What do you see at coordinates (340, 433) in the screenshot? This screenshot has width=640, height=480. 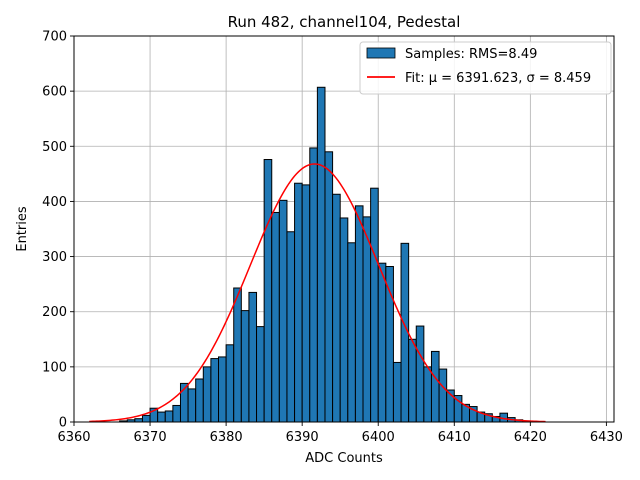 I see `x-axis-ticks: 6360 6370 6380 6390 6400 6410 6420 6430` at bounding box center [340, 433].